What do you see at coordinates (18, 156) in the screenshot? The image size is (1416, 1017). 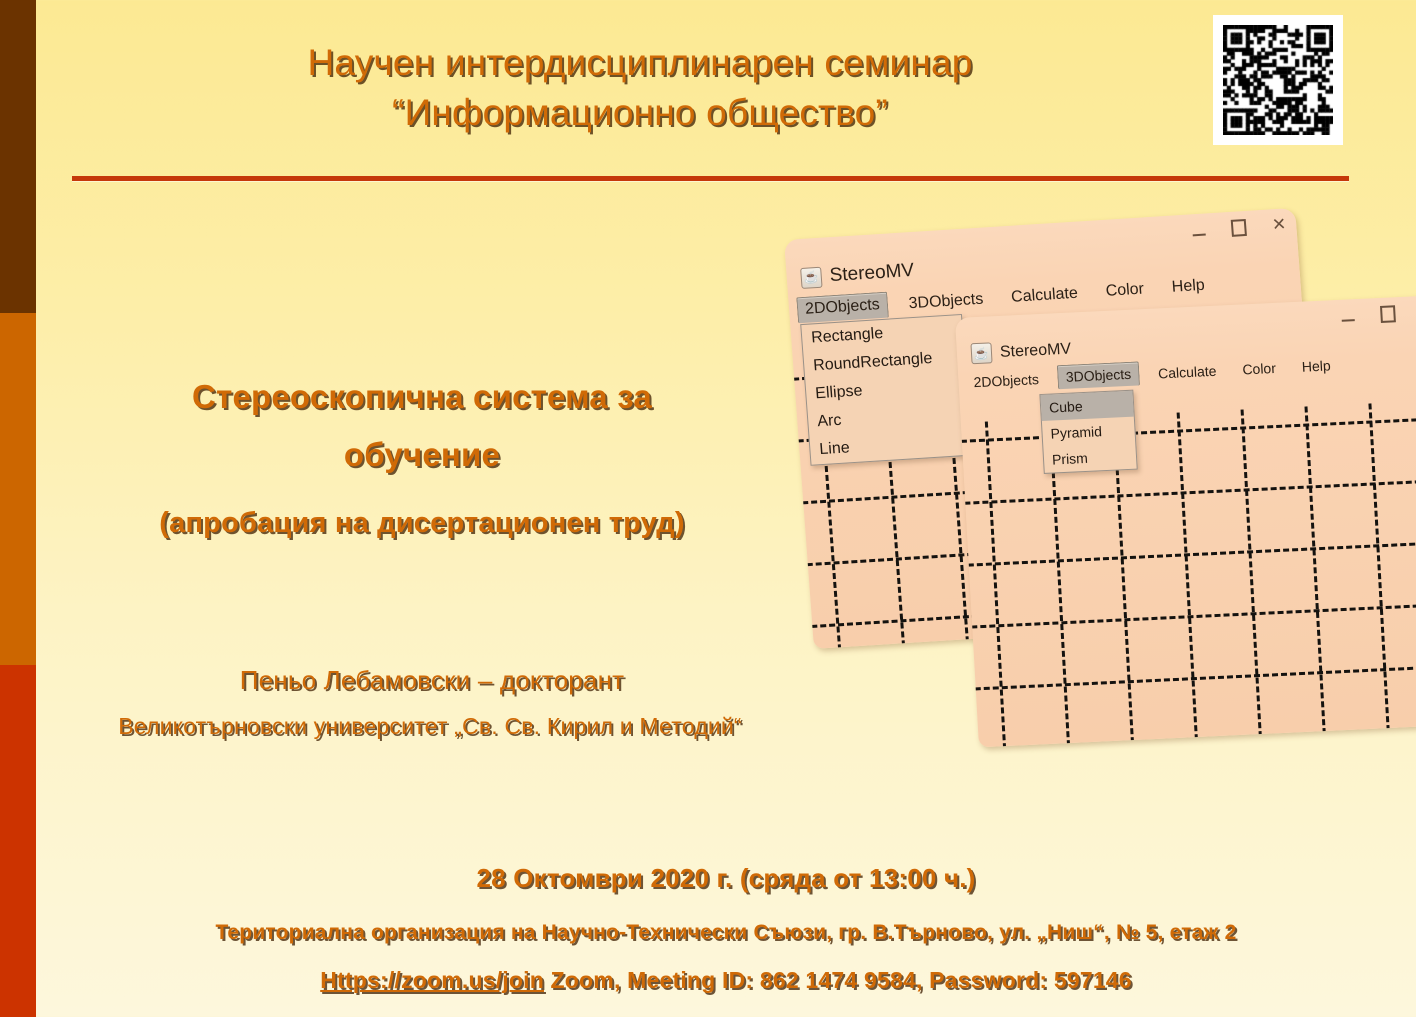 I see `sidebar-band-brown` at bounding box center [18, 156].